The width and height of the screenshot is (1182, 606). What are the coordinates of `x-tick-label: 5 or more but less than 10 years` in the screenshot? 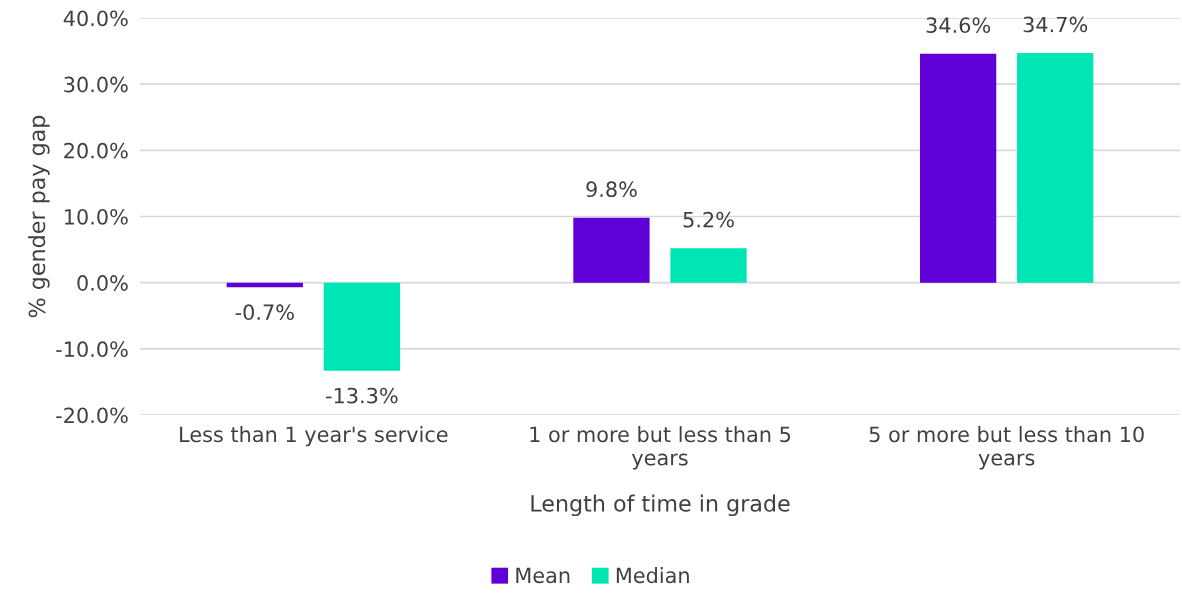 It's located at (1006, 448).